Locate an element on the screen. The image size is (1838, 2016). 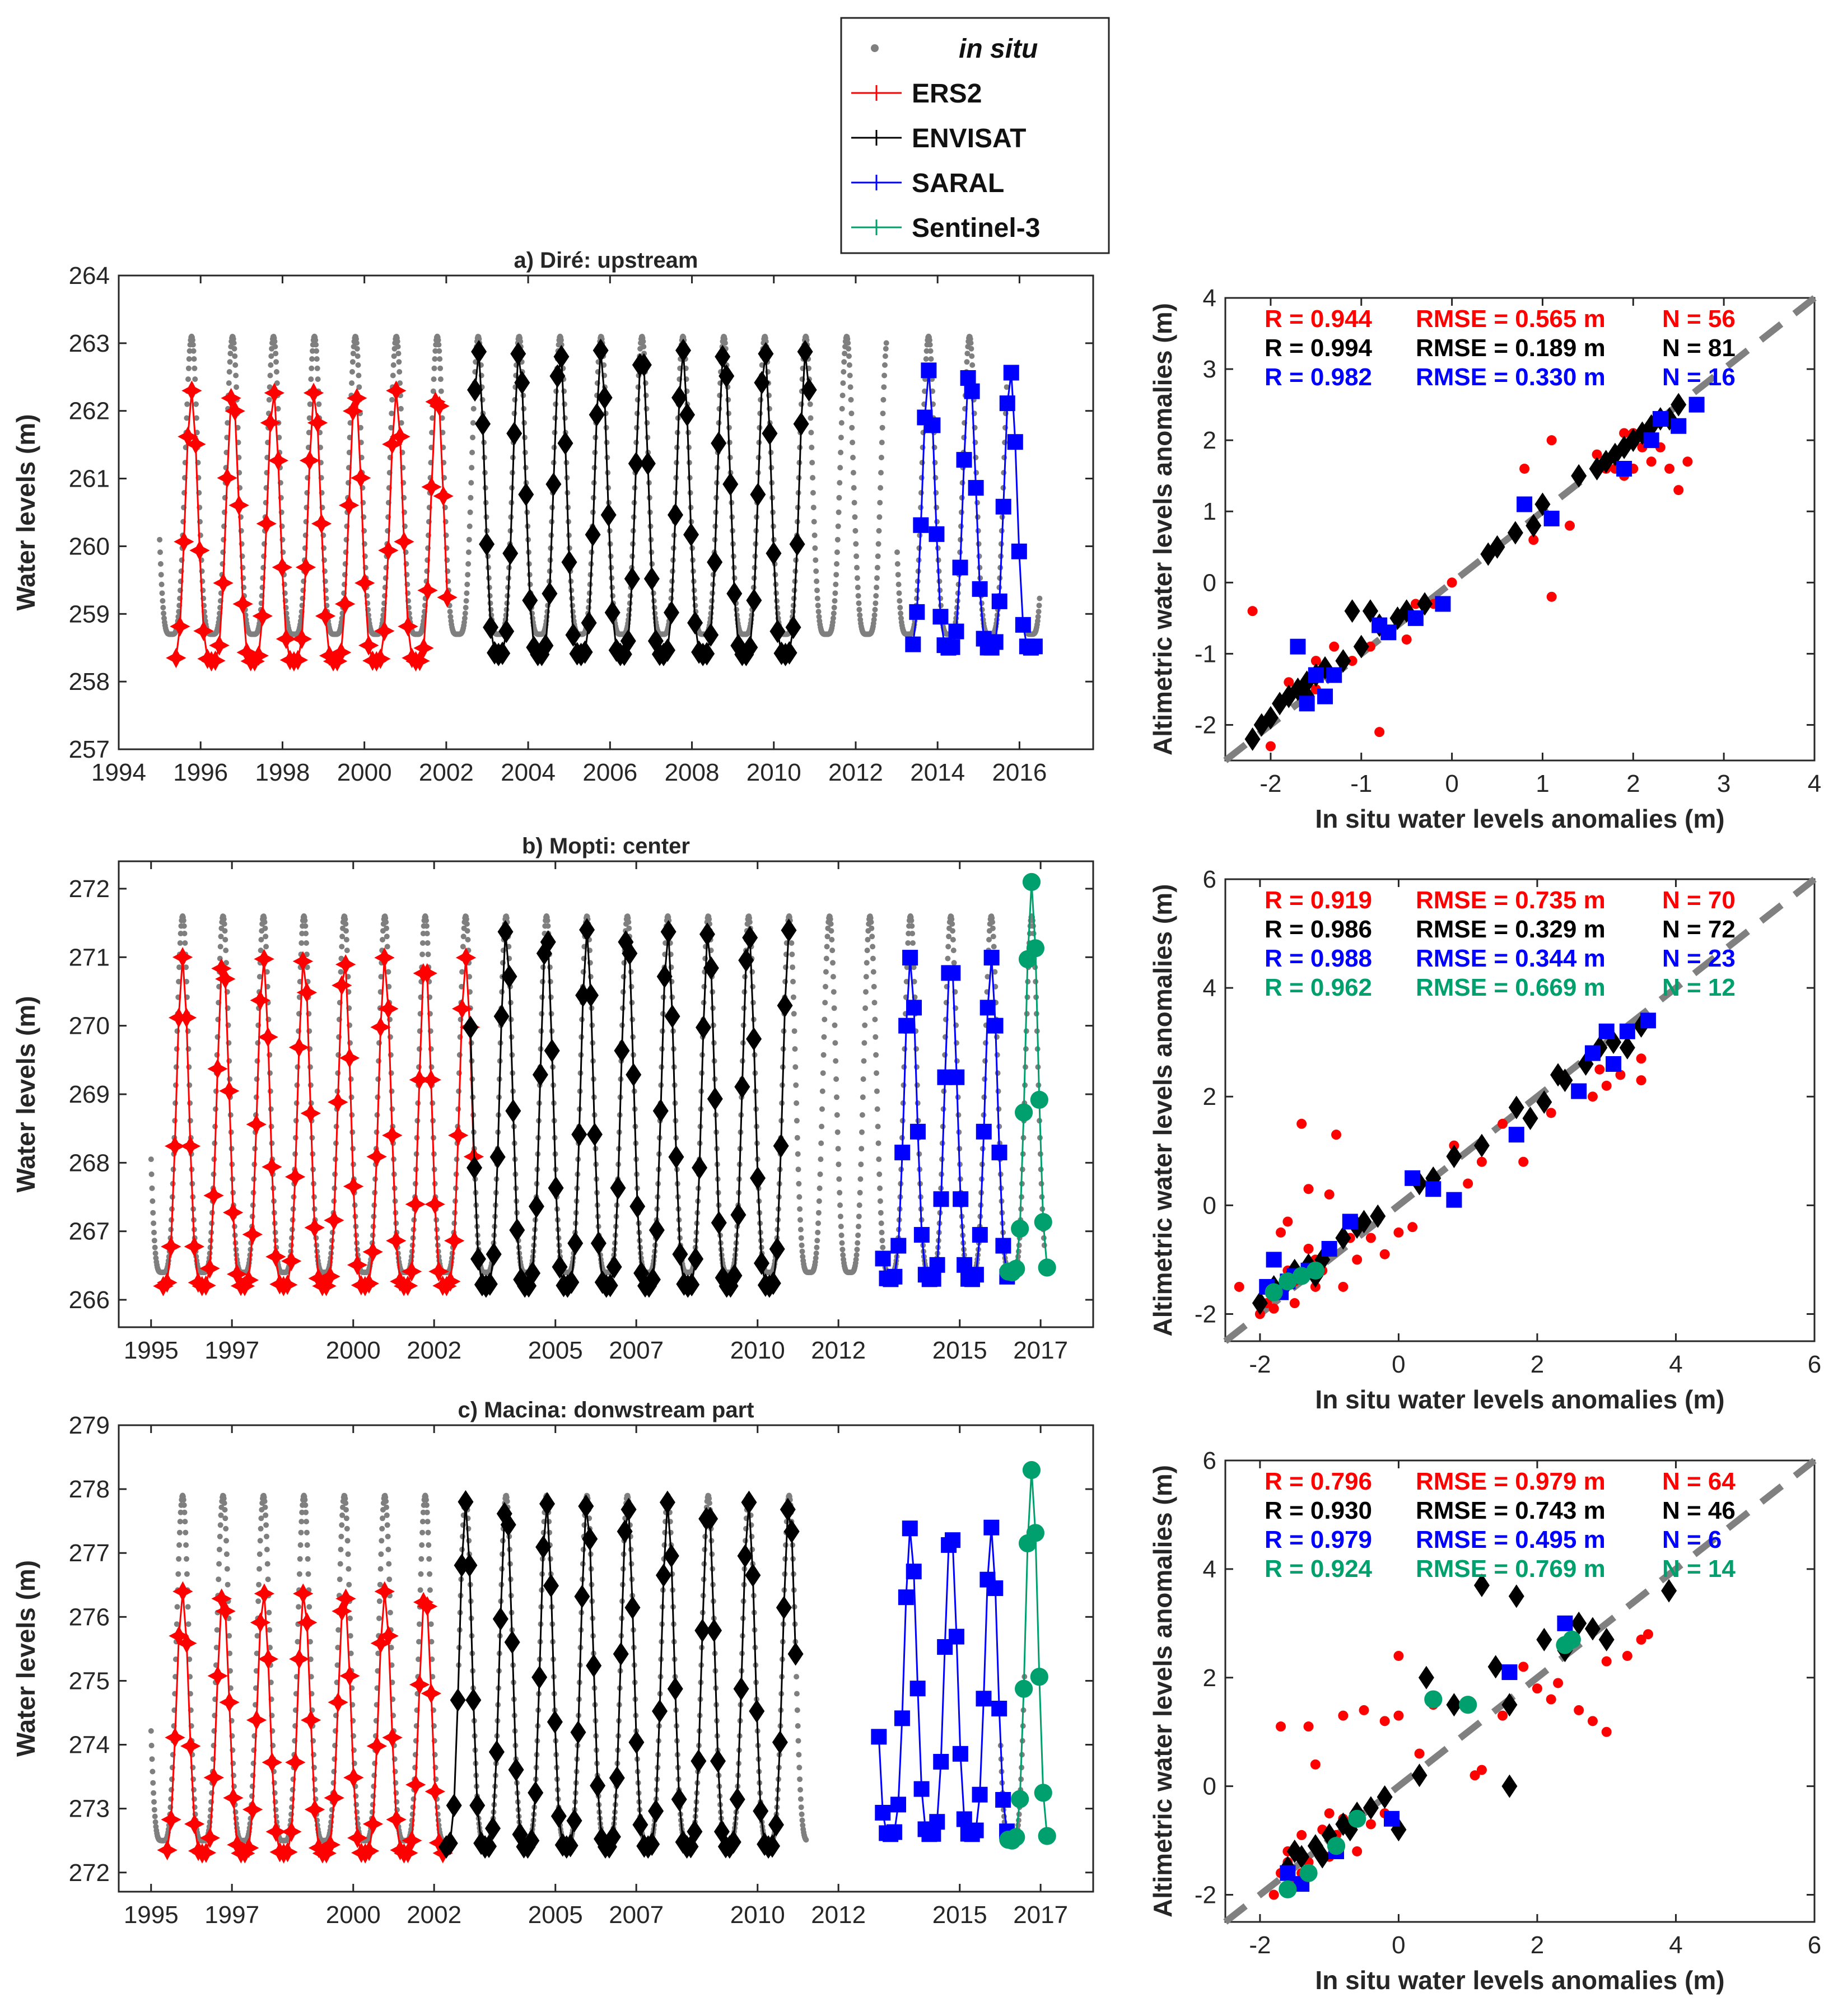
y-tick-label: 258 is located at coordinates (90, 682).